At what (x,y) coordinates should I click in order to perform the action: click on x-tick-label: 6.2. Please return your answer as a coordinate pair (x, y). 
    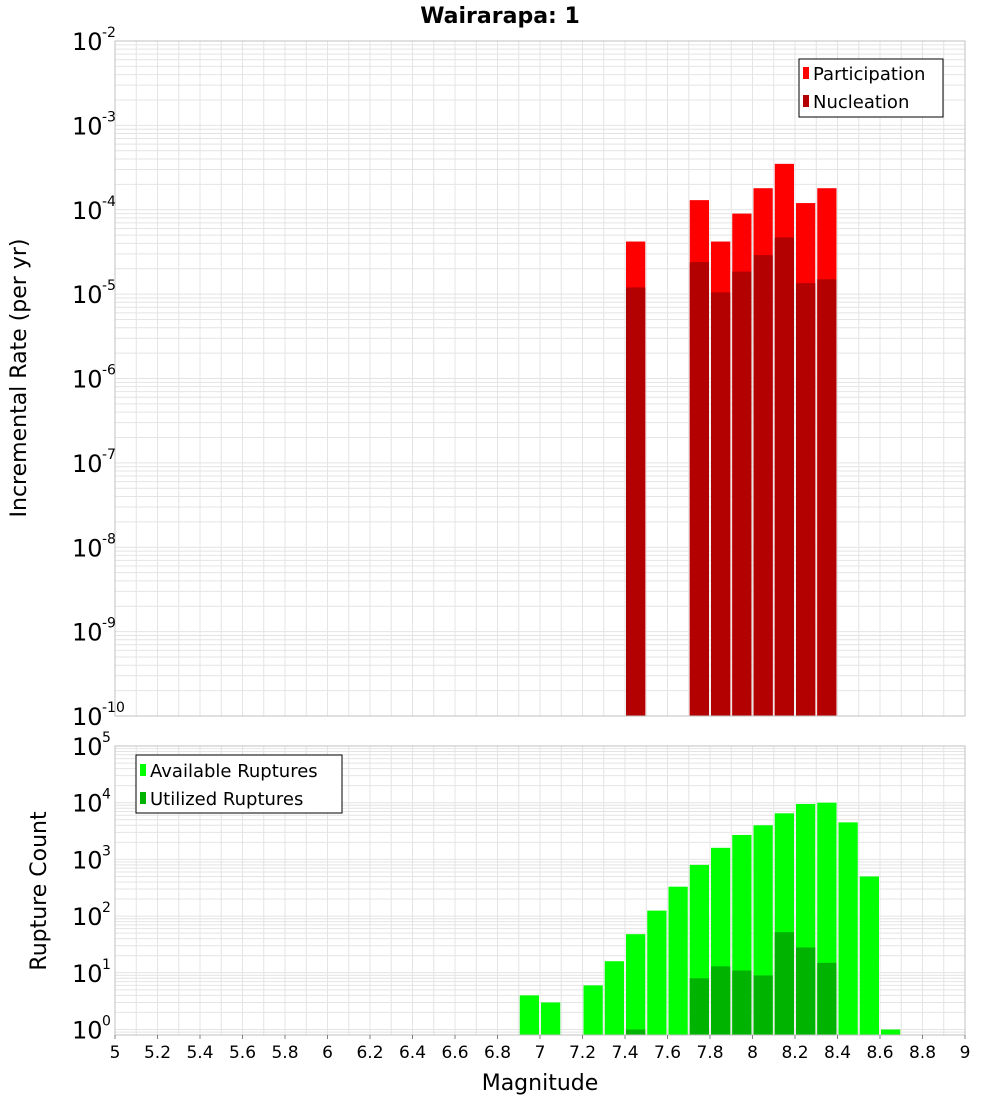
    Looking at the image, I should click on (369, 1053).